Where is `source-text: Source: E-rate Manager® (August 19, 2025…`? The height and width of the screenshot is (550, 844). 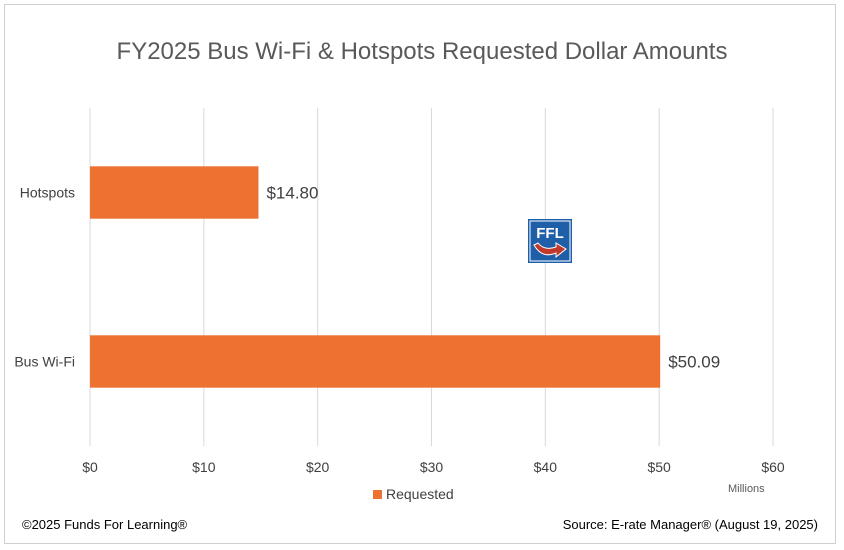 source-text: Source: E-rate Manager® (August 19, 2025… is located at coordinates (690, 524).